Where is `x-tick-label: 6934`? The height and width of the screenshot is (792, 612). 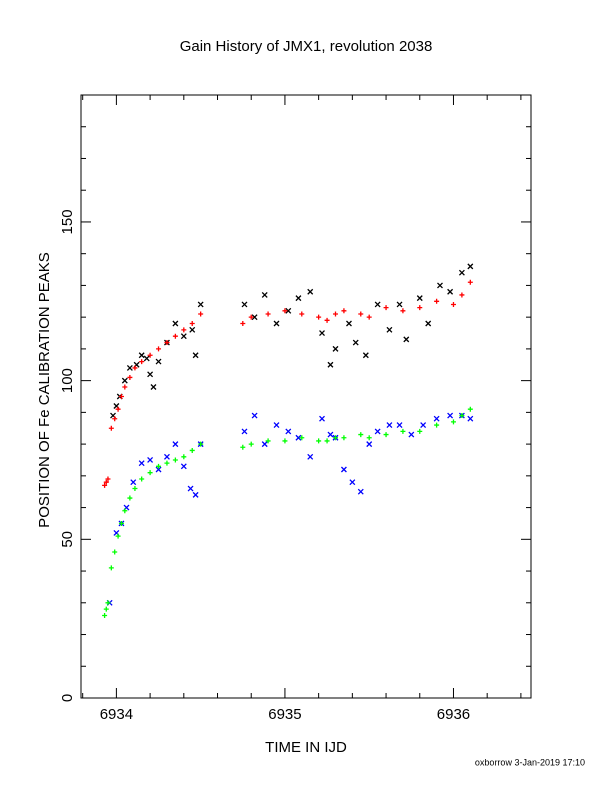 x-tick-label: 6934 is located at coordinates (116, 714).